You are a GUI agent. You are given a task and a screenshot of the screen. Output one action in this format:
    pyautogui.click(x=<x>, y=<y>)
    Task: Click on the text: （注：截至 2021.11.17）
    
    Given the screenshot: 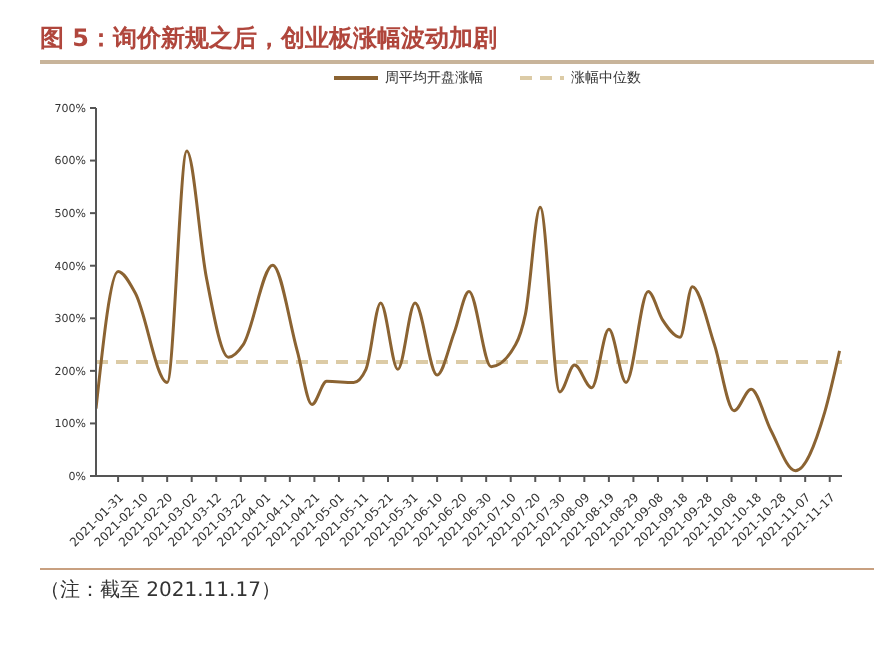 What is the action you would take?
    pyautogui.click(x=160, y=591)
    